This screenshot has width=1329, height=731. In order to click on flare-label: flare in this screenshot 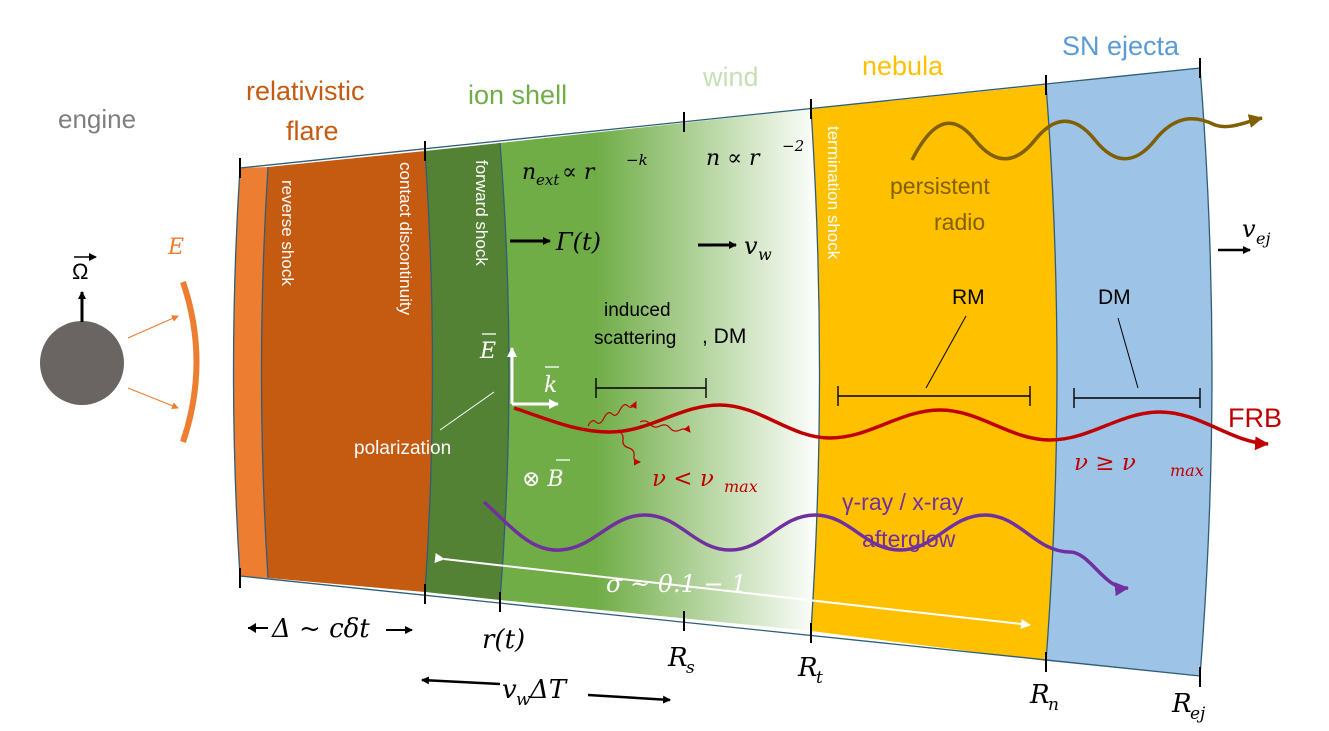, I will do `click(312, 131)`.